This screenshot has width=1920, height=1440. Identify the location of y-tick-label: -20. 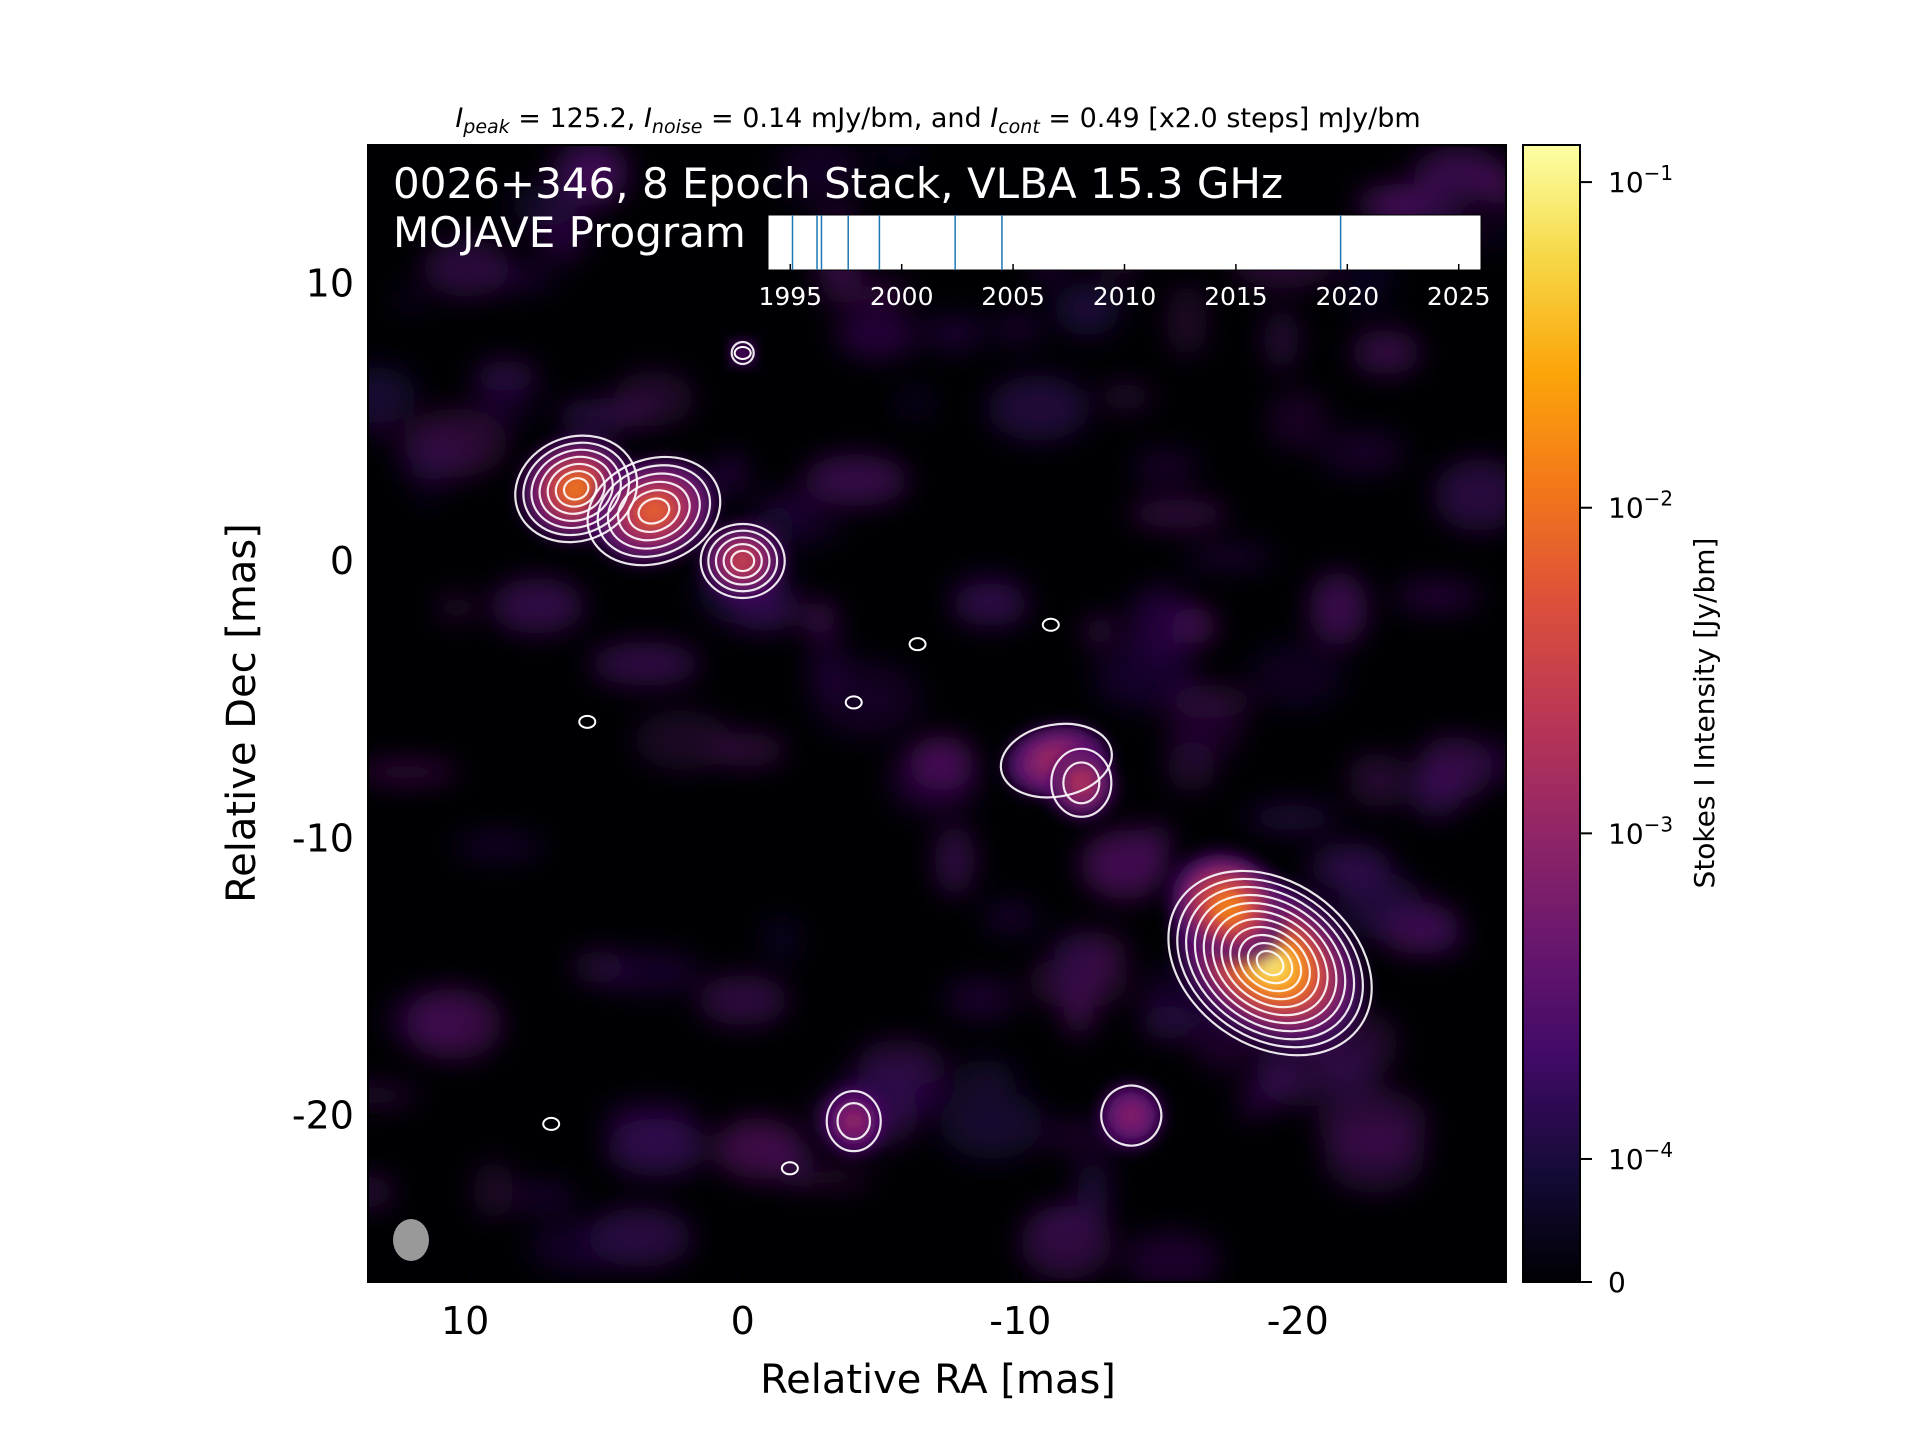
(323, 1116).